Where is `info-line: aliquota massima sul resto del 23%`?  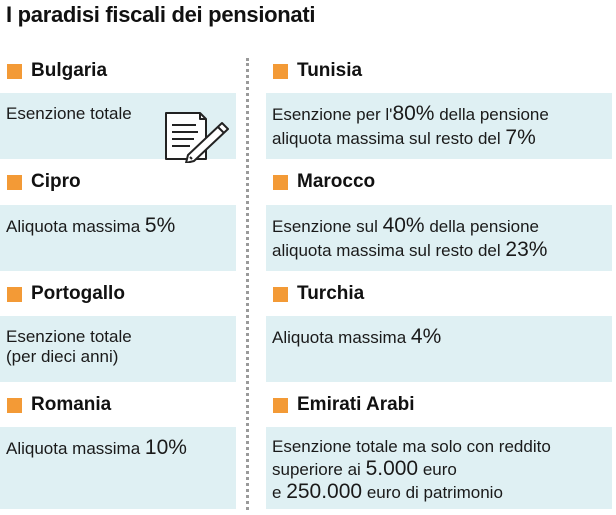 info-line: aliquota massima sul resto del 23% is located at coordinates (439, 250).